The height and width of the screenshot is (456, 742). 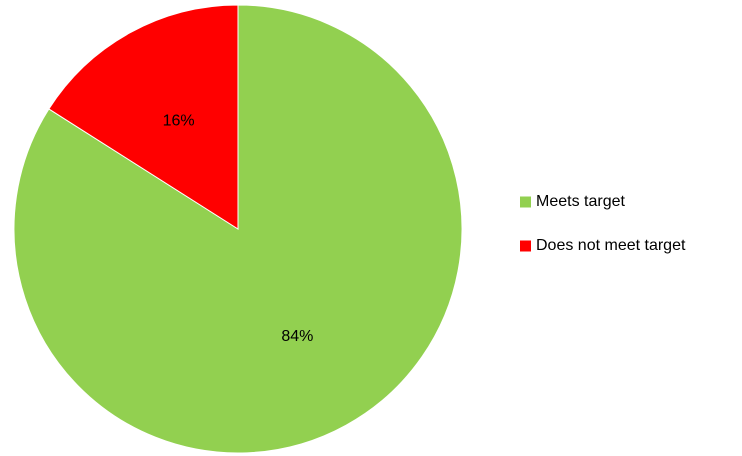 What do you see at coordinates (297, 336) in the screenshot?
I see `data-label-meets-target: 84%` at bounding box center [297, 336].